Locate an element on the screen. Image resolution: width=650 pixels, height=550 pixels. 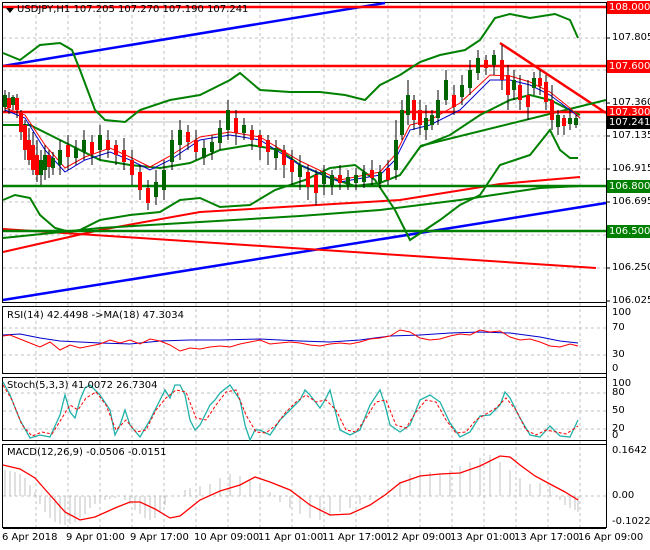
level-tag-108000: 108.000 is located at coordinates (628, 7).